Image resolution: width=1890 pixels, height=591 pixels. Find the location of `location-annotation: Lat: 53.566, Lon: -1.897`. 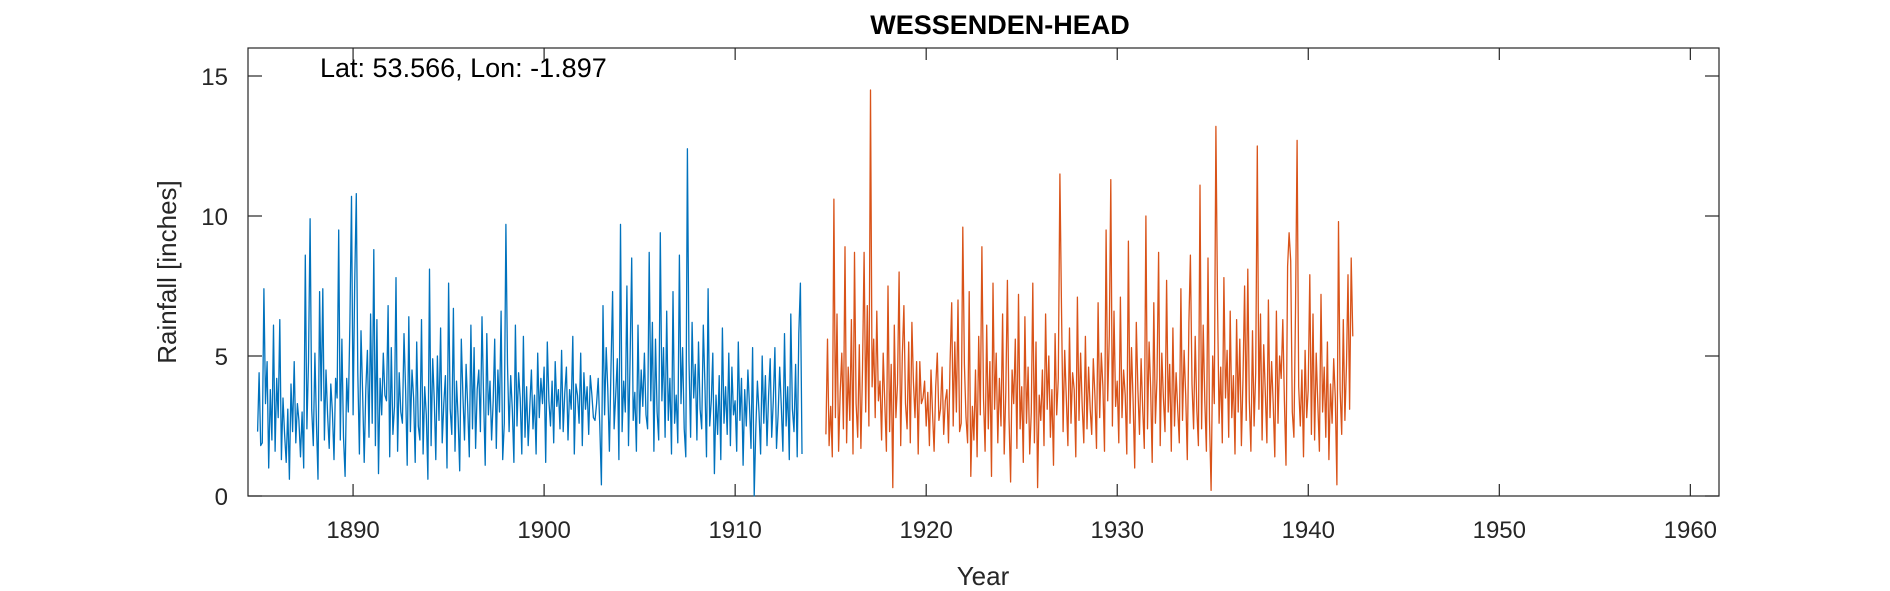

location-annotation: Lat: 53.566, Lon: -1.897 is located at coordinates (463, 68).